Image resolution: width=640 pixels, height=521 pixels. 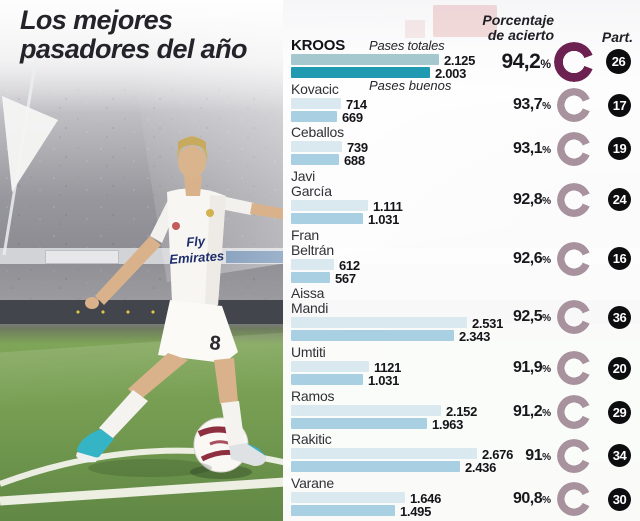 I want to click on pass-total-bar-line: 2.125, so click(x=389, y=60).